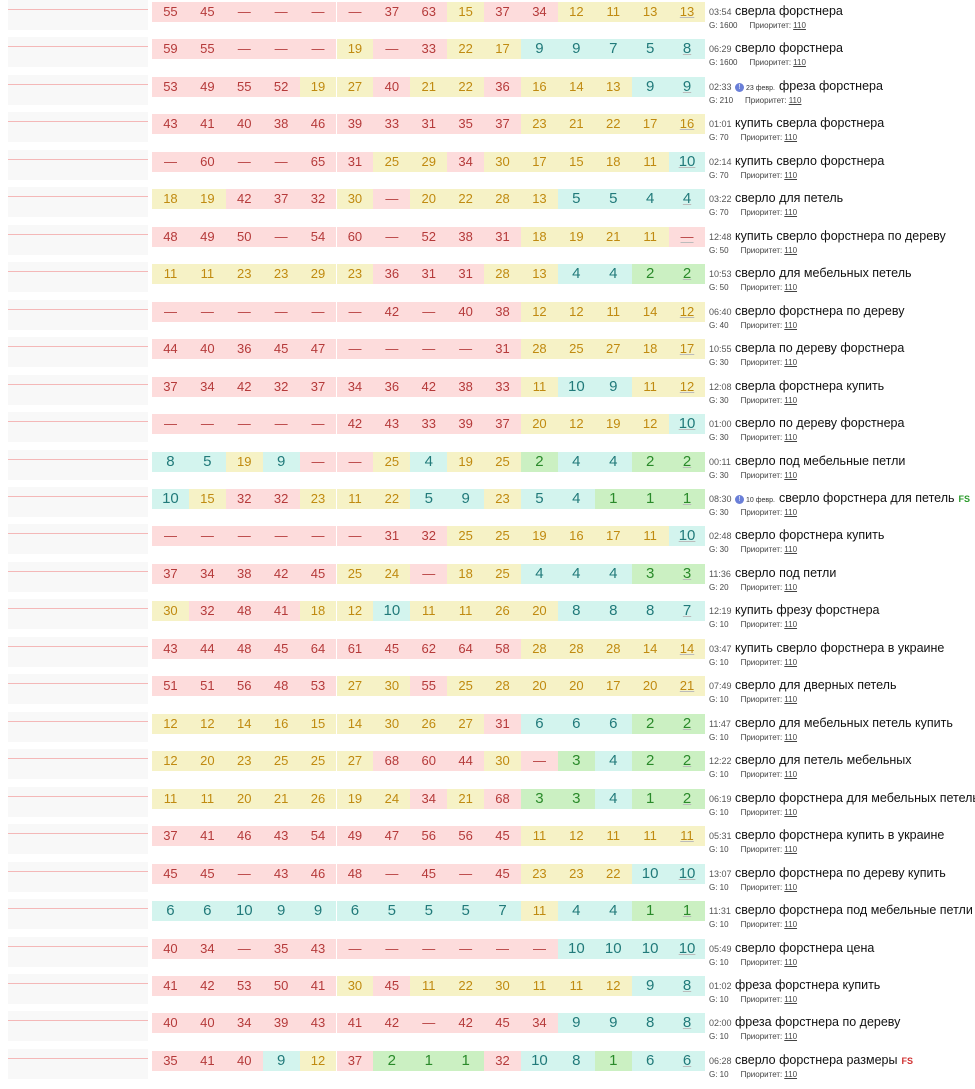 The image size is (975, 1089). Describe the element at coordinates (719, 288) in the screenshot. I see `g-value: G: 50` at that location.